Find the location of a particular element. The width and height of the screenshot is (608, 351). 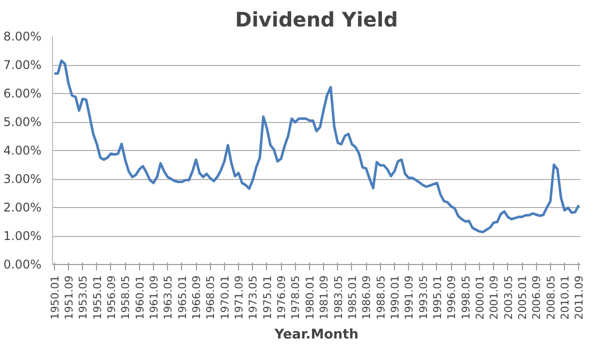

y-tick-label: 0.00% is located at coordinates (22, 265).